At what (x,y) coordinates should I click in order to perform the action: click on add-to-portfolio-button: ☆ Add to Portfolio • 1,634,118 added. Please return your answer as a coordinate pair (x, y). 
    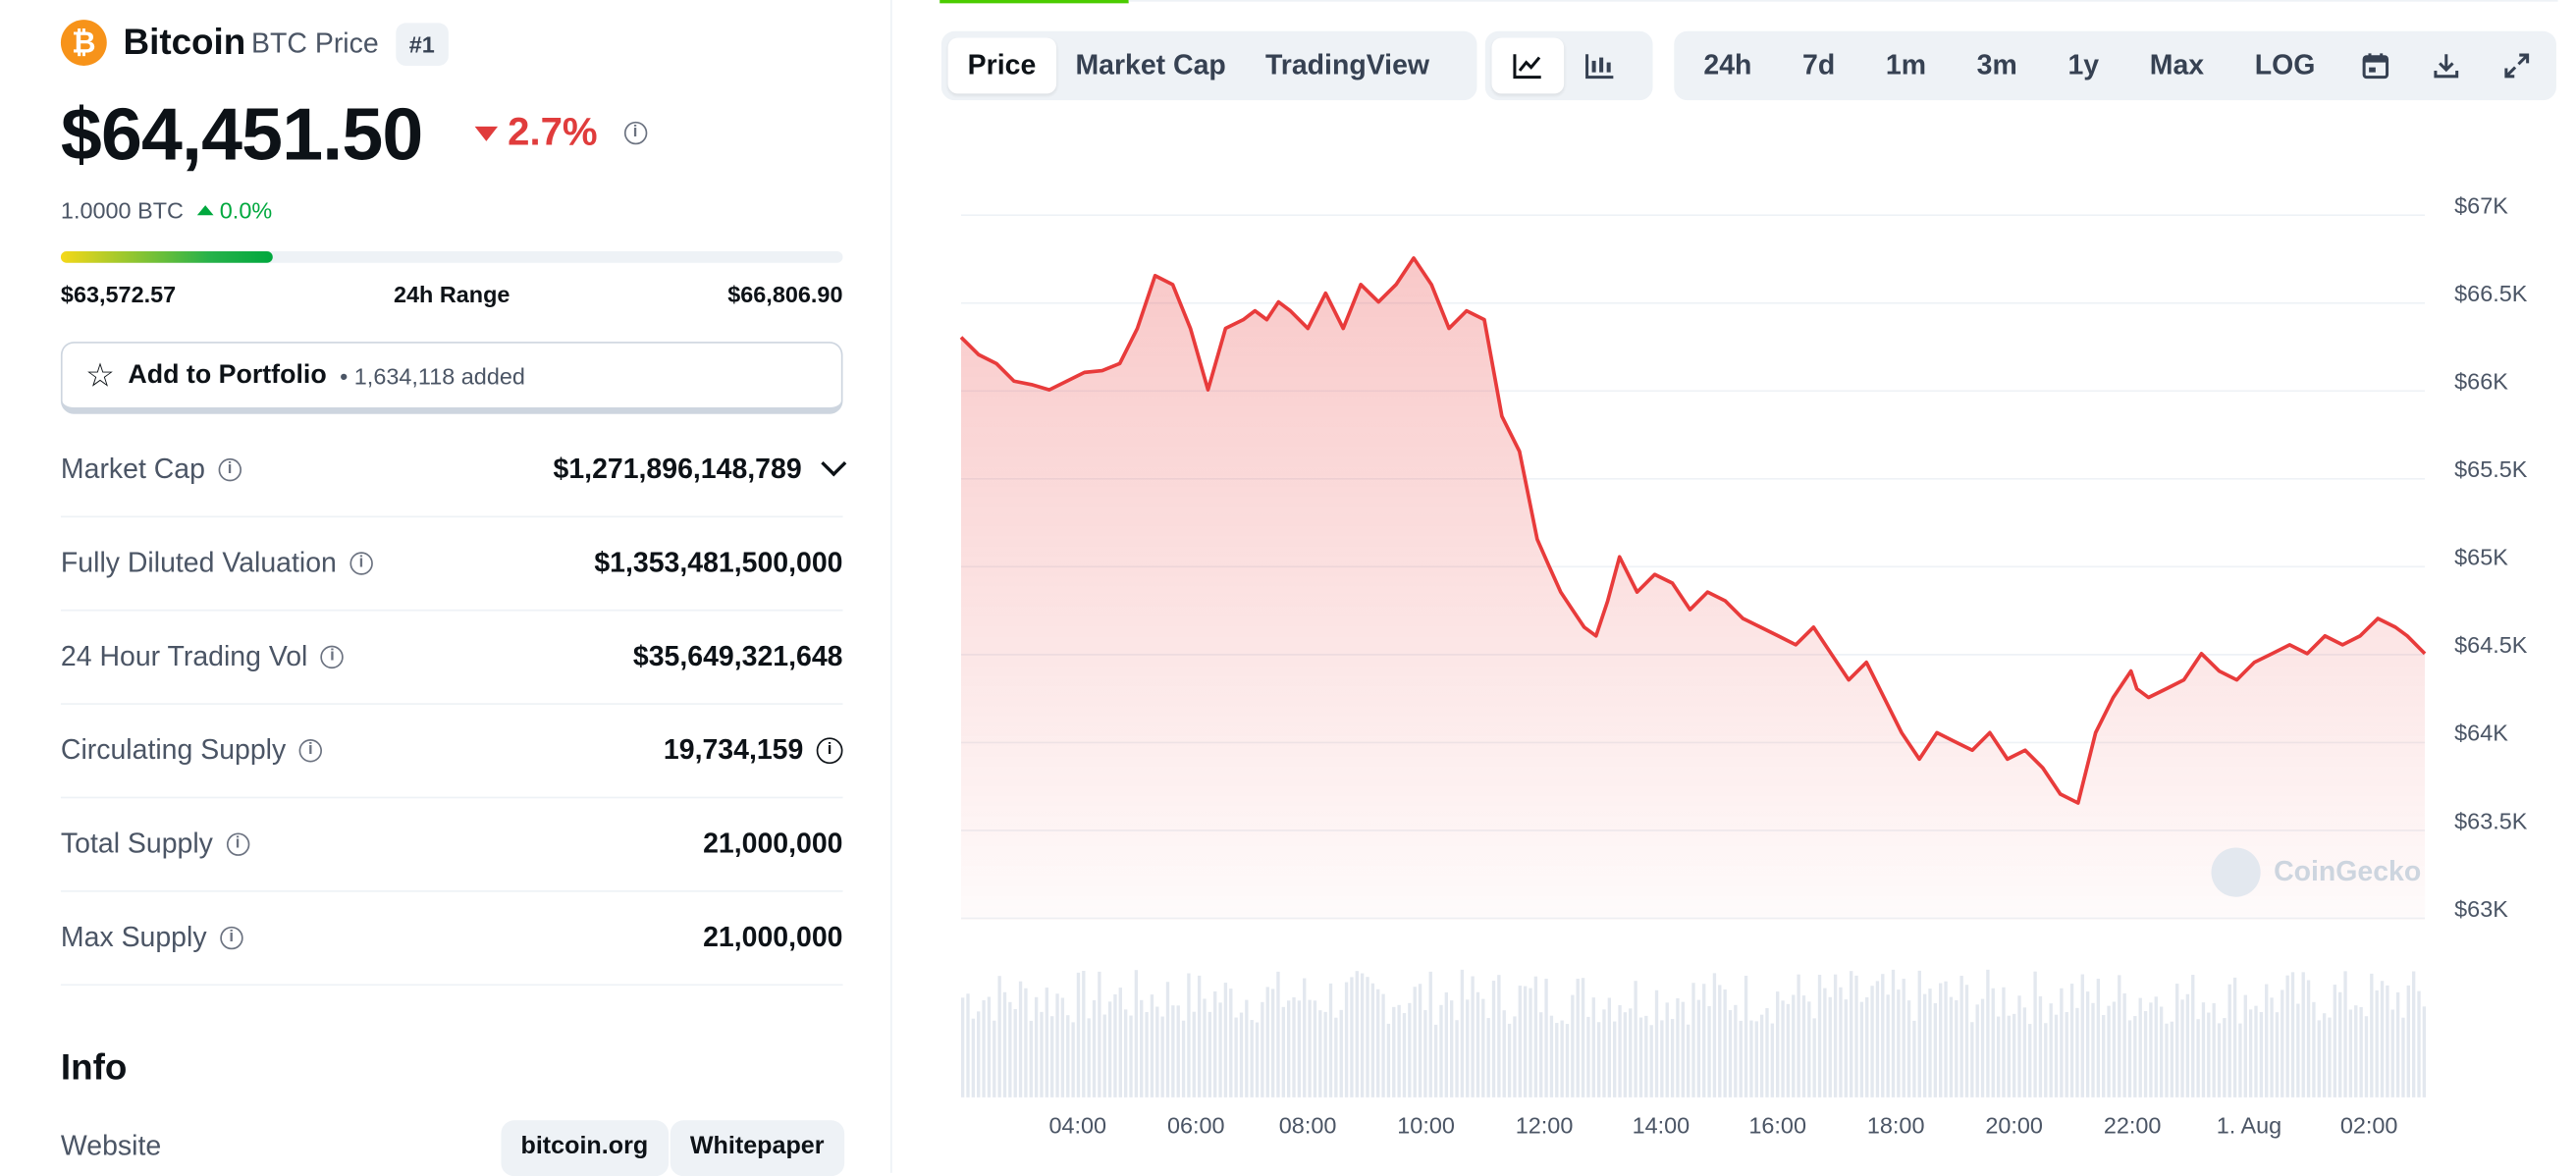
    Looking at the image, I should click on (451, 378).